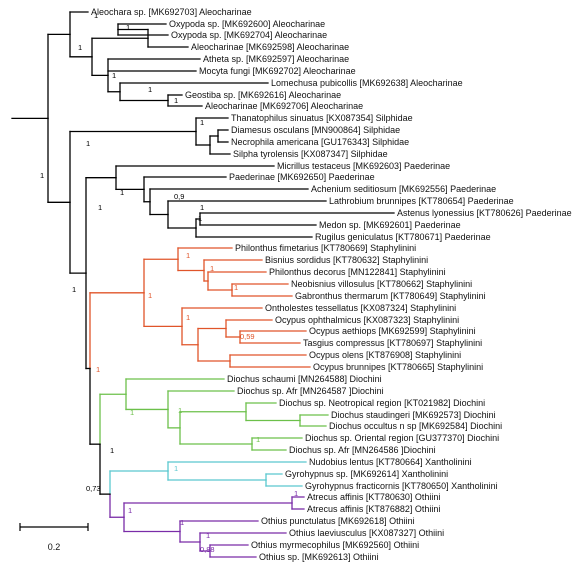 The width and height of the screenshot is (582, 564). What do you see at coordinates (310, 154) in the screenshot?
I see `leaf-label: Silpha tyrolensis [KX087347] Silphidae` at bounding box center [310, 154].